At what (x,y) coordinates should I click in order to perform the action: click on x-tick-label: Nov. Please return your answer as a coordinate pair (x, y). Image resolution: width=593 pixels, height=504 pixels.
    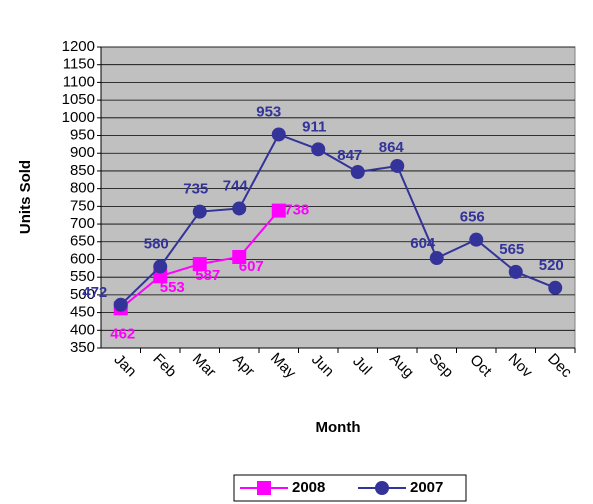
    Looking at the image, I should click on (520, 365).